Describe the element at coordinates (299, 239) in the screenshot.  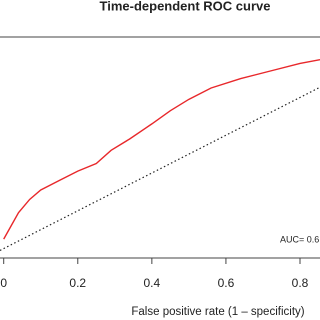
I see `annotation: AUC= 0.6` at that location.